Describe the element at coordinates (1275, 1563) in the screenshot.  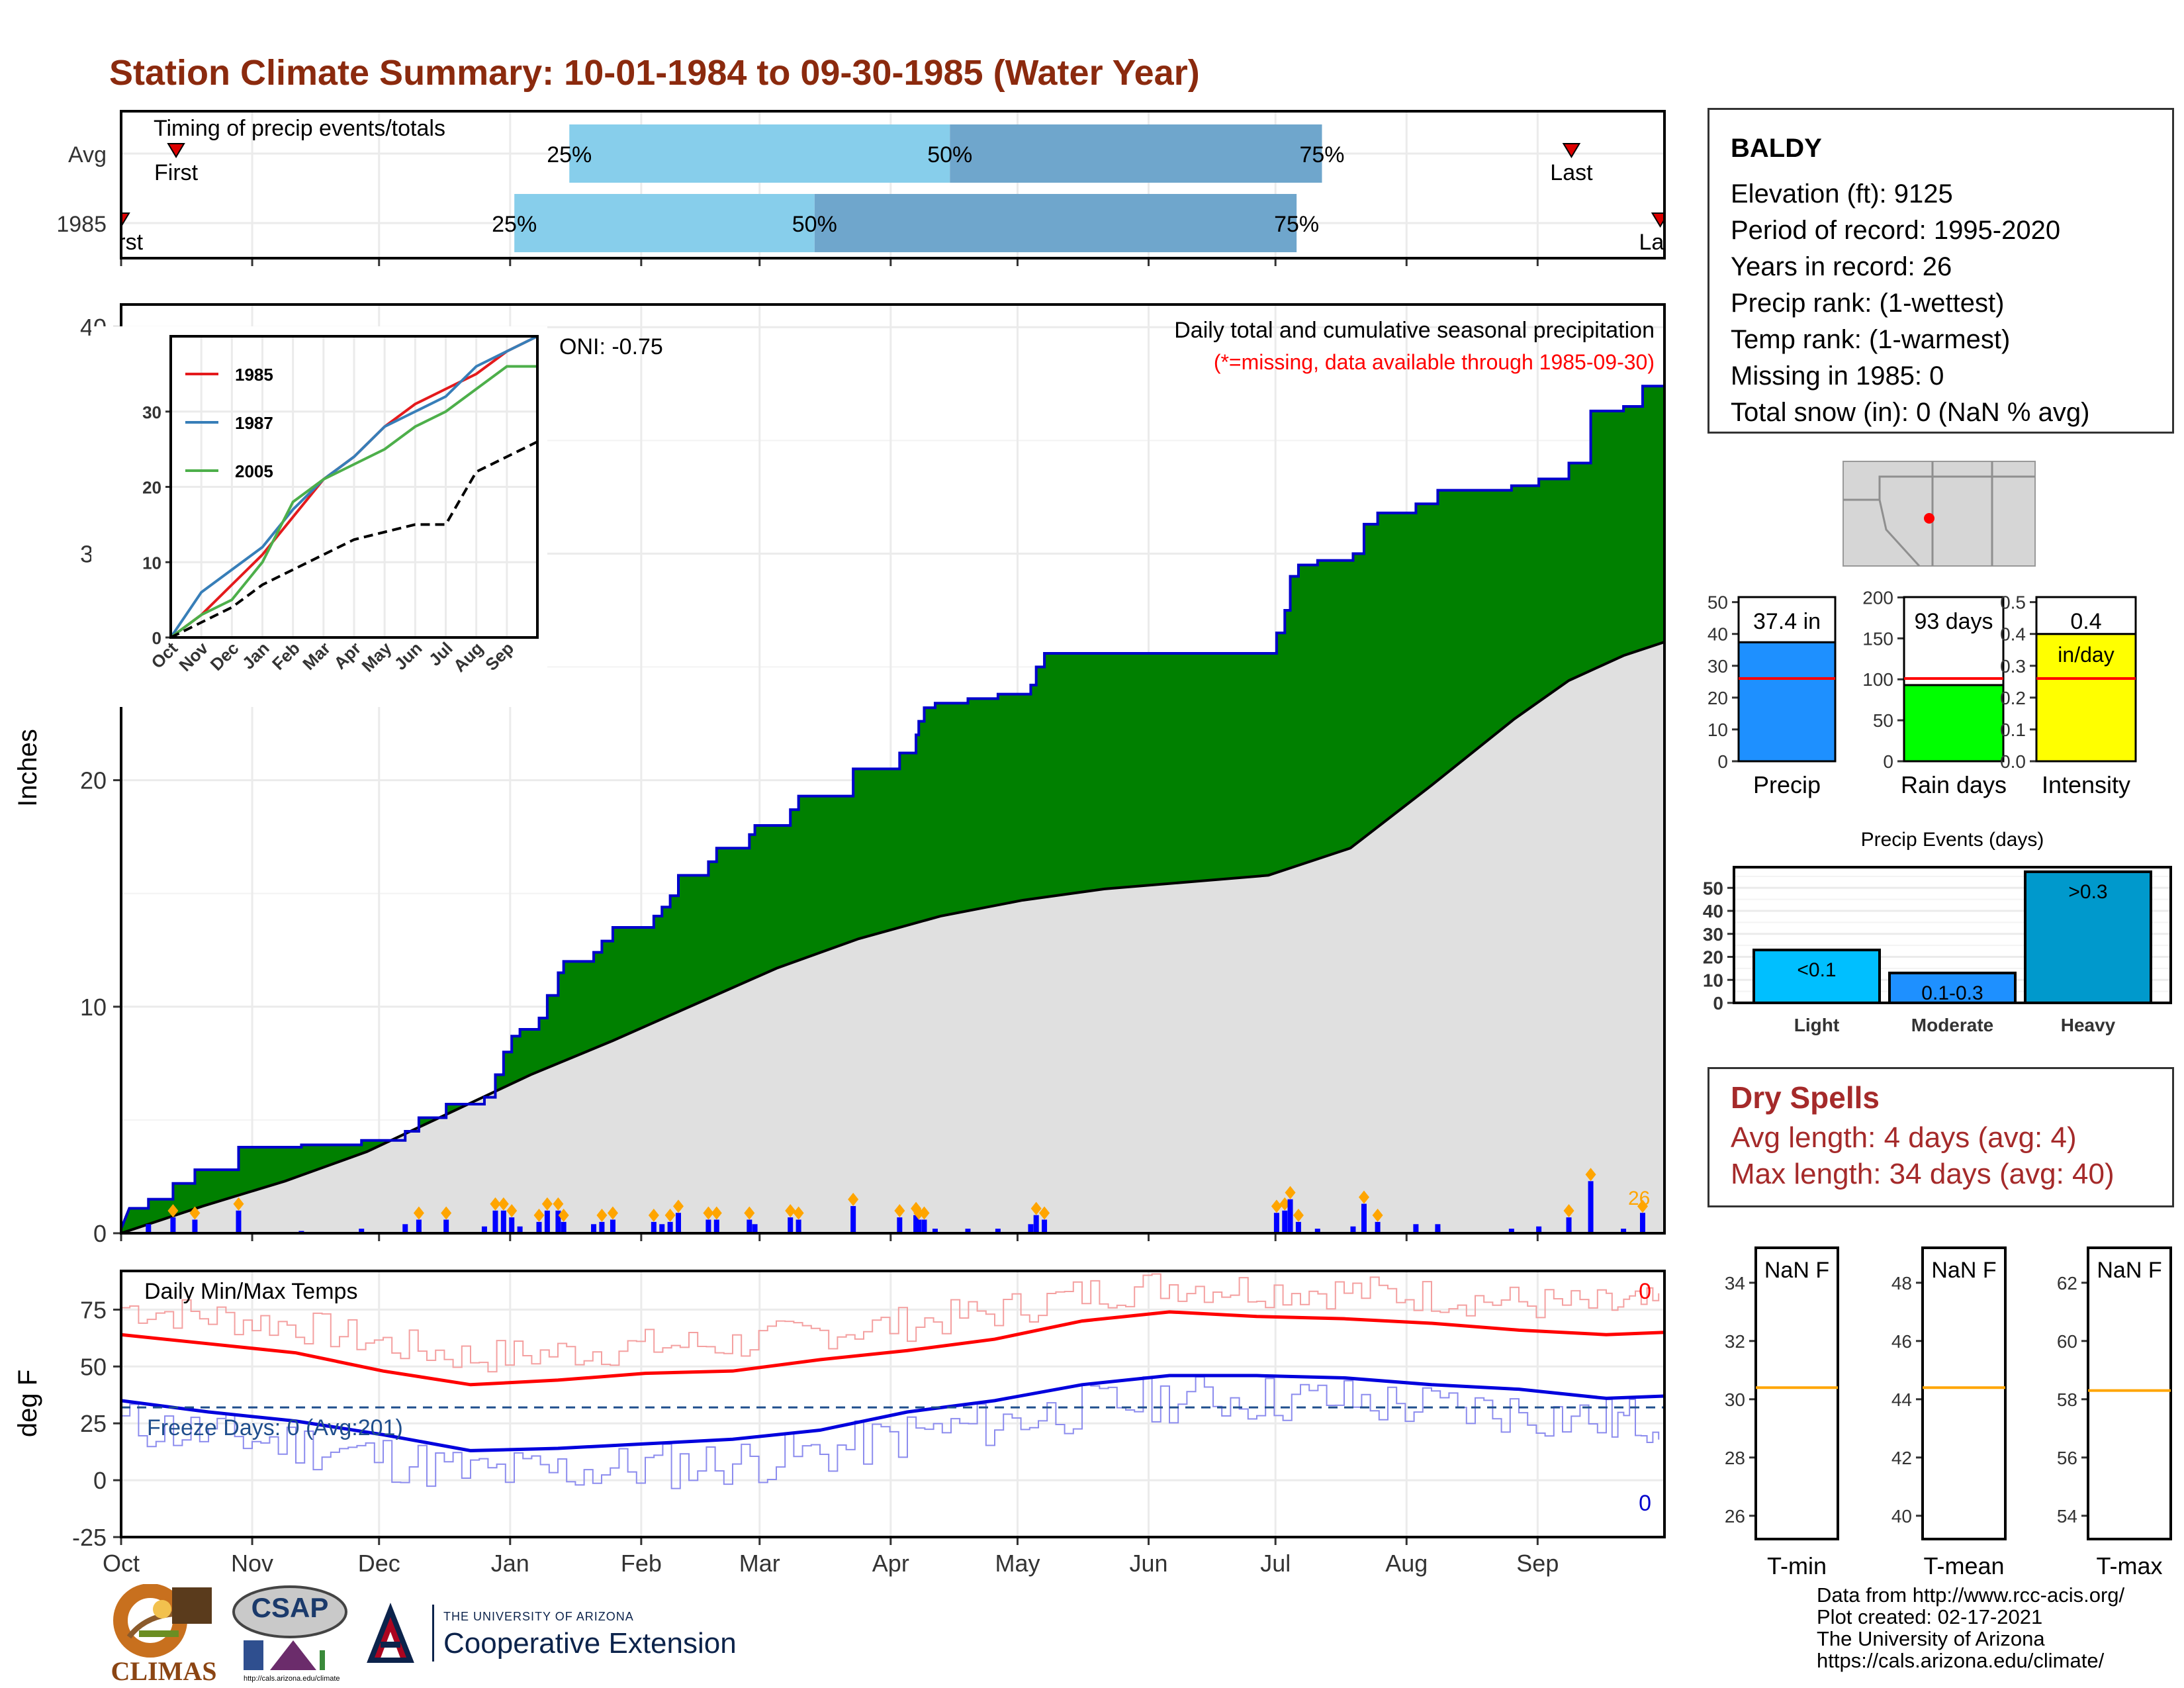
I see `month-label: Jul` at that location.